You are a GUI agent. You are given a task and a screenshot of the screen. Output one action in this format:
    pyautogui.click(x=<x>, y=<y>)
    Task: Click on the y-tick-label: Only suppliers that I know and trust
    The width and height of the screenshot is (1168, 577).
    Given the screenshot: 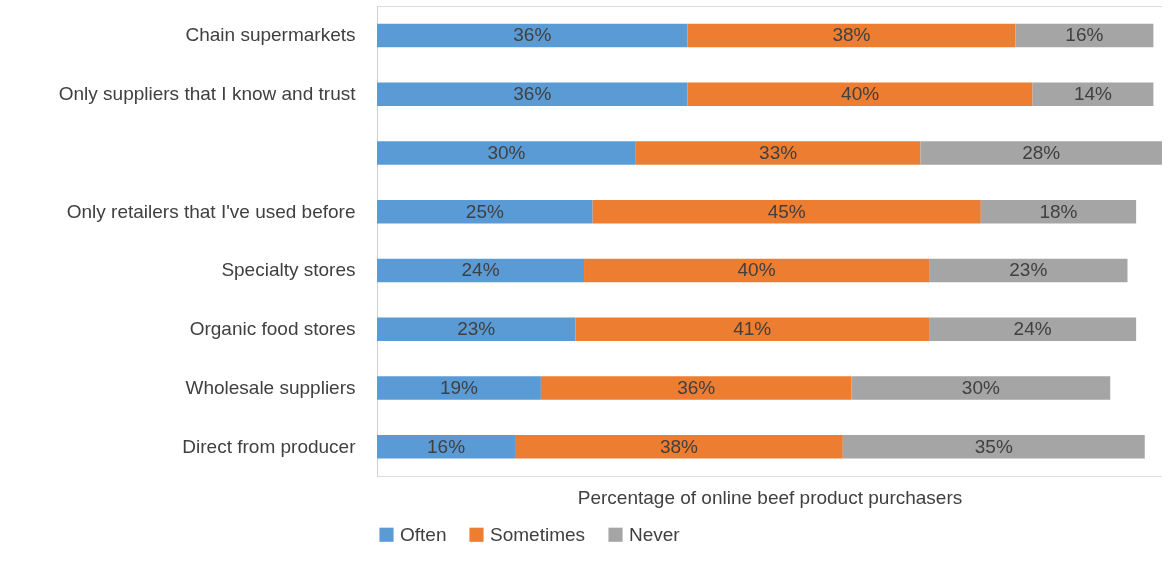 What is the action you would take?
    pyautogui.click(x=207, y=94)
    